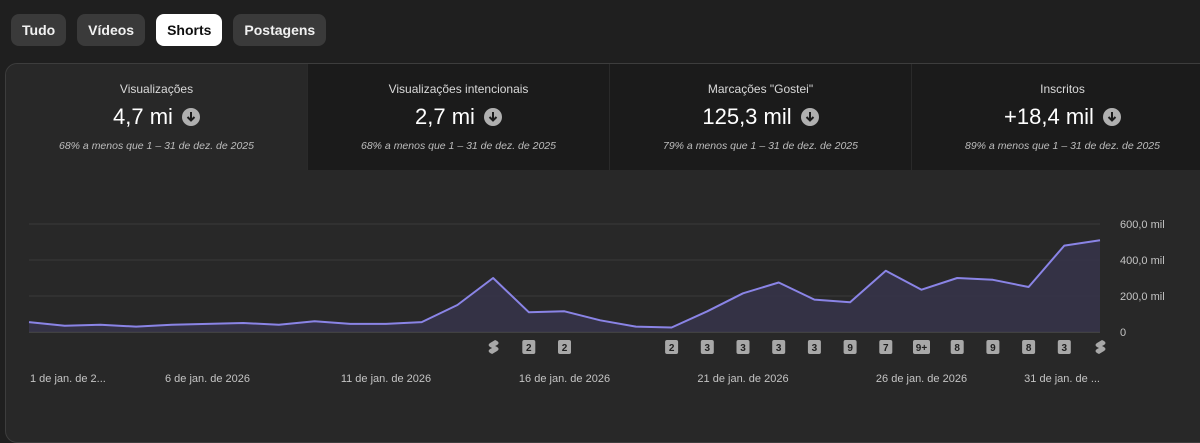  Describe the element at coordinates (760, 146) in the screenshot. I see `metric-comparison: 79% a menos que 1 – 31 de dez. de 2025` at that location.